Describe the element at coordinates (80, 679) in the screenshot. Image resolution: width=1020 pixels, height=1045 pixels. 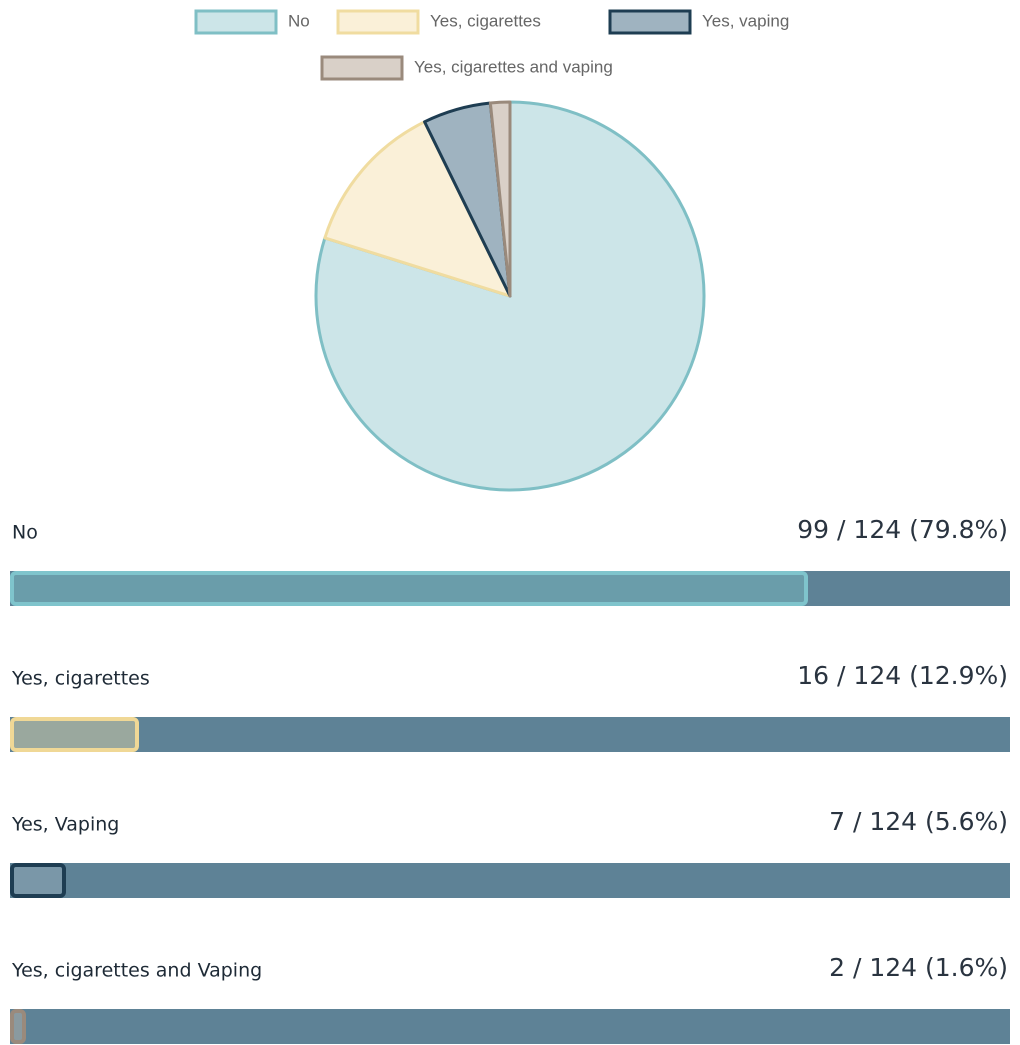
I see `response-label: Yes, cigarettes` at that location.